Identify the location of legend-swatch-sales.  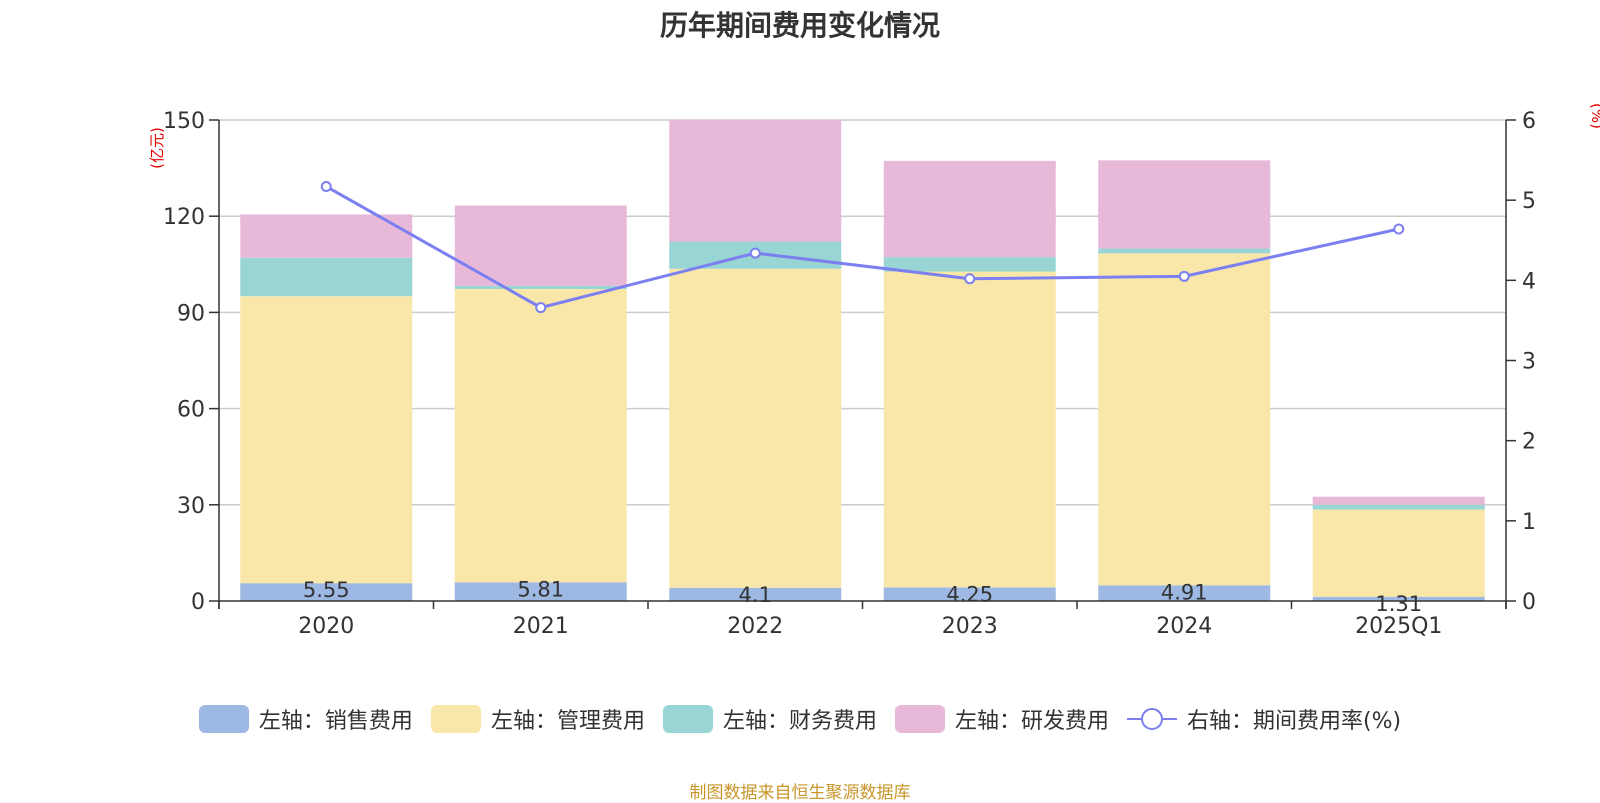
(223, 719).